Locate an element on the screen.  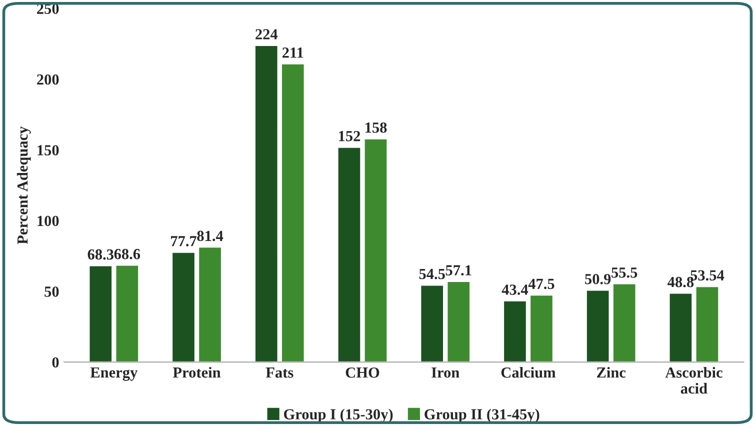
y-tick-label: 0 is located at coordinates (55, 362).